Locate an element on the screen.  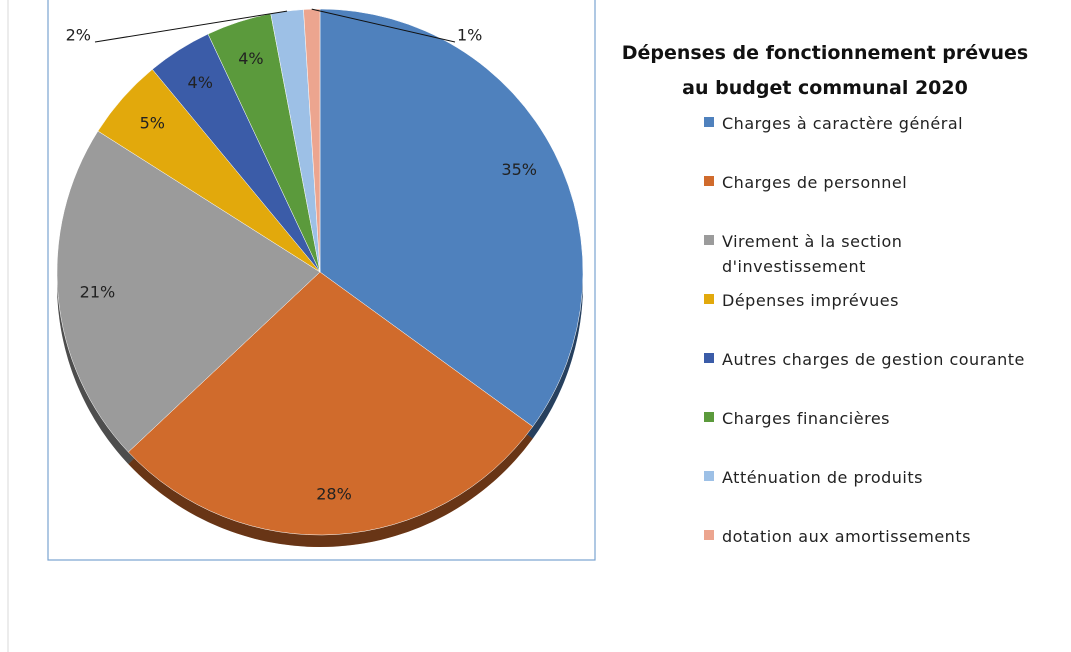
chart-title: Dépenses de fonctionnement prévues is located at coordinates (825, 53).